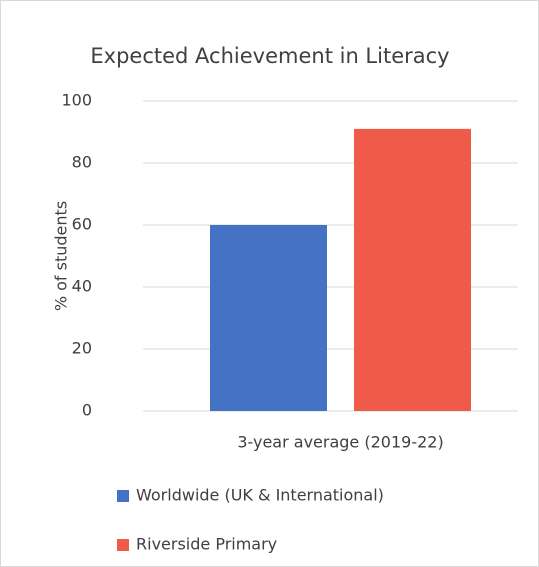  Describe the element at coordinates (82, 348) in the screenshot. I see `y-tick-label: 20` at that location.